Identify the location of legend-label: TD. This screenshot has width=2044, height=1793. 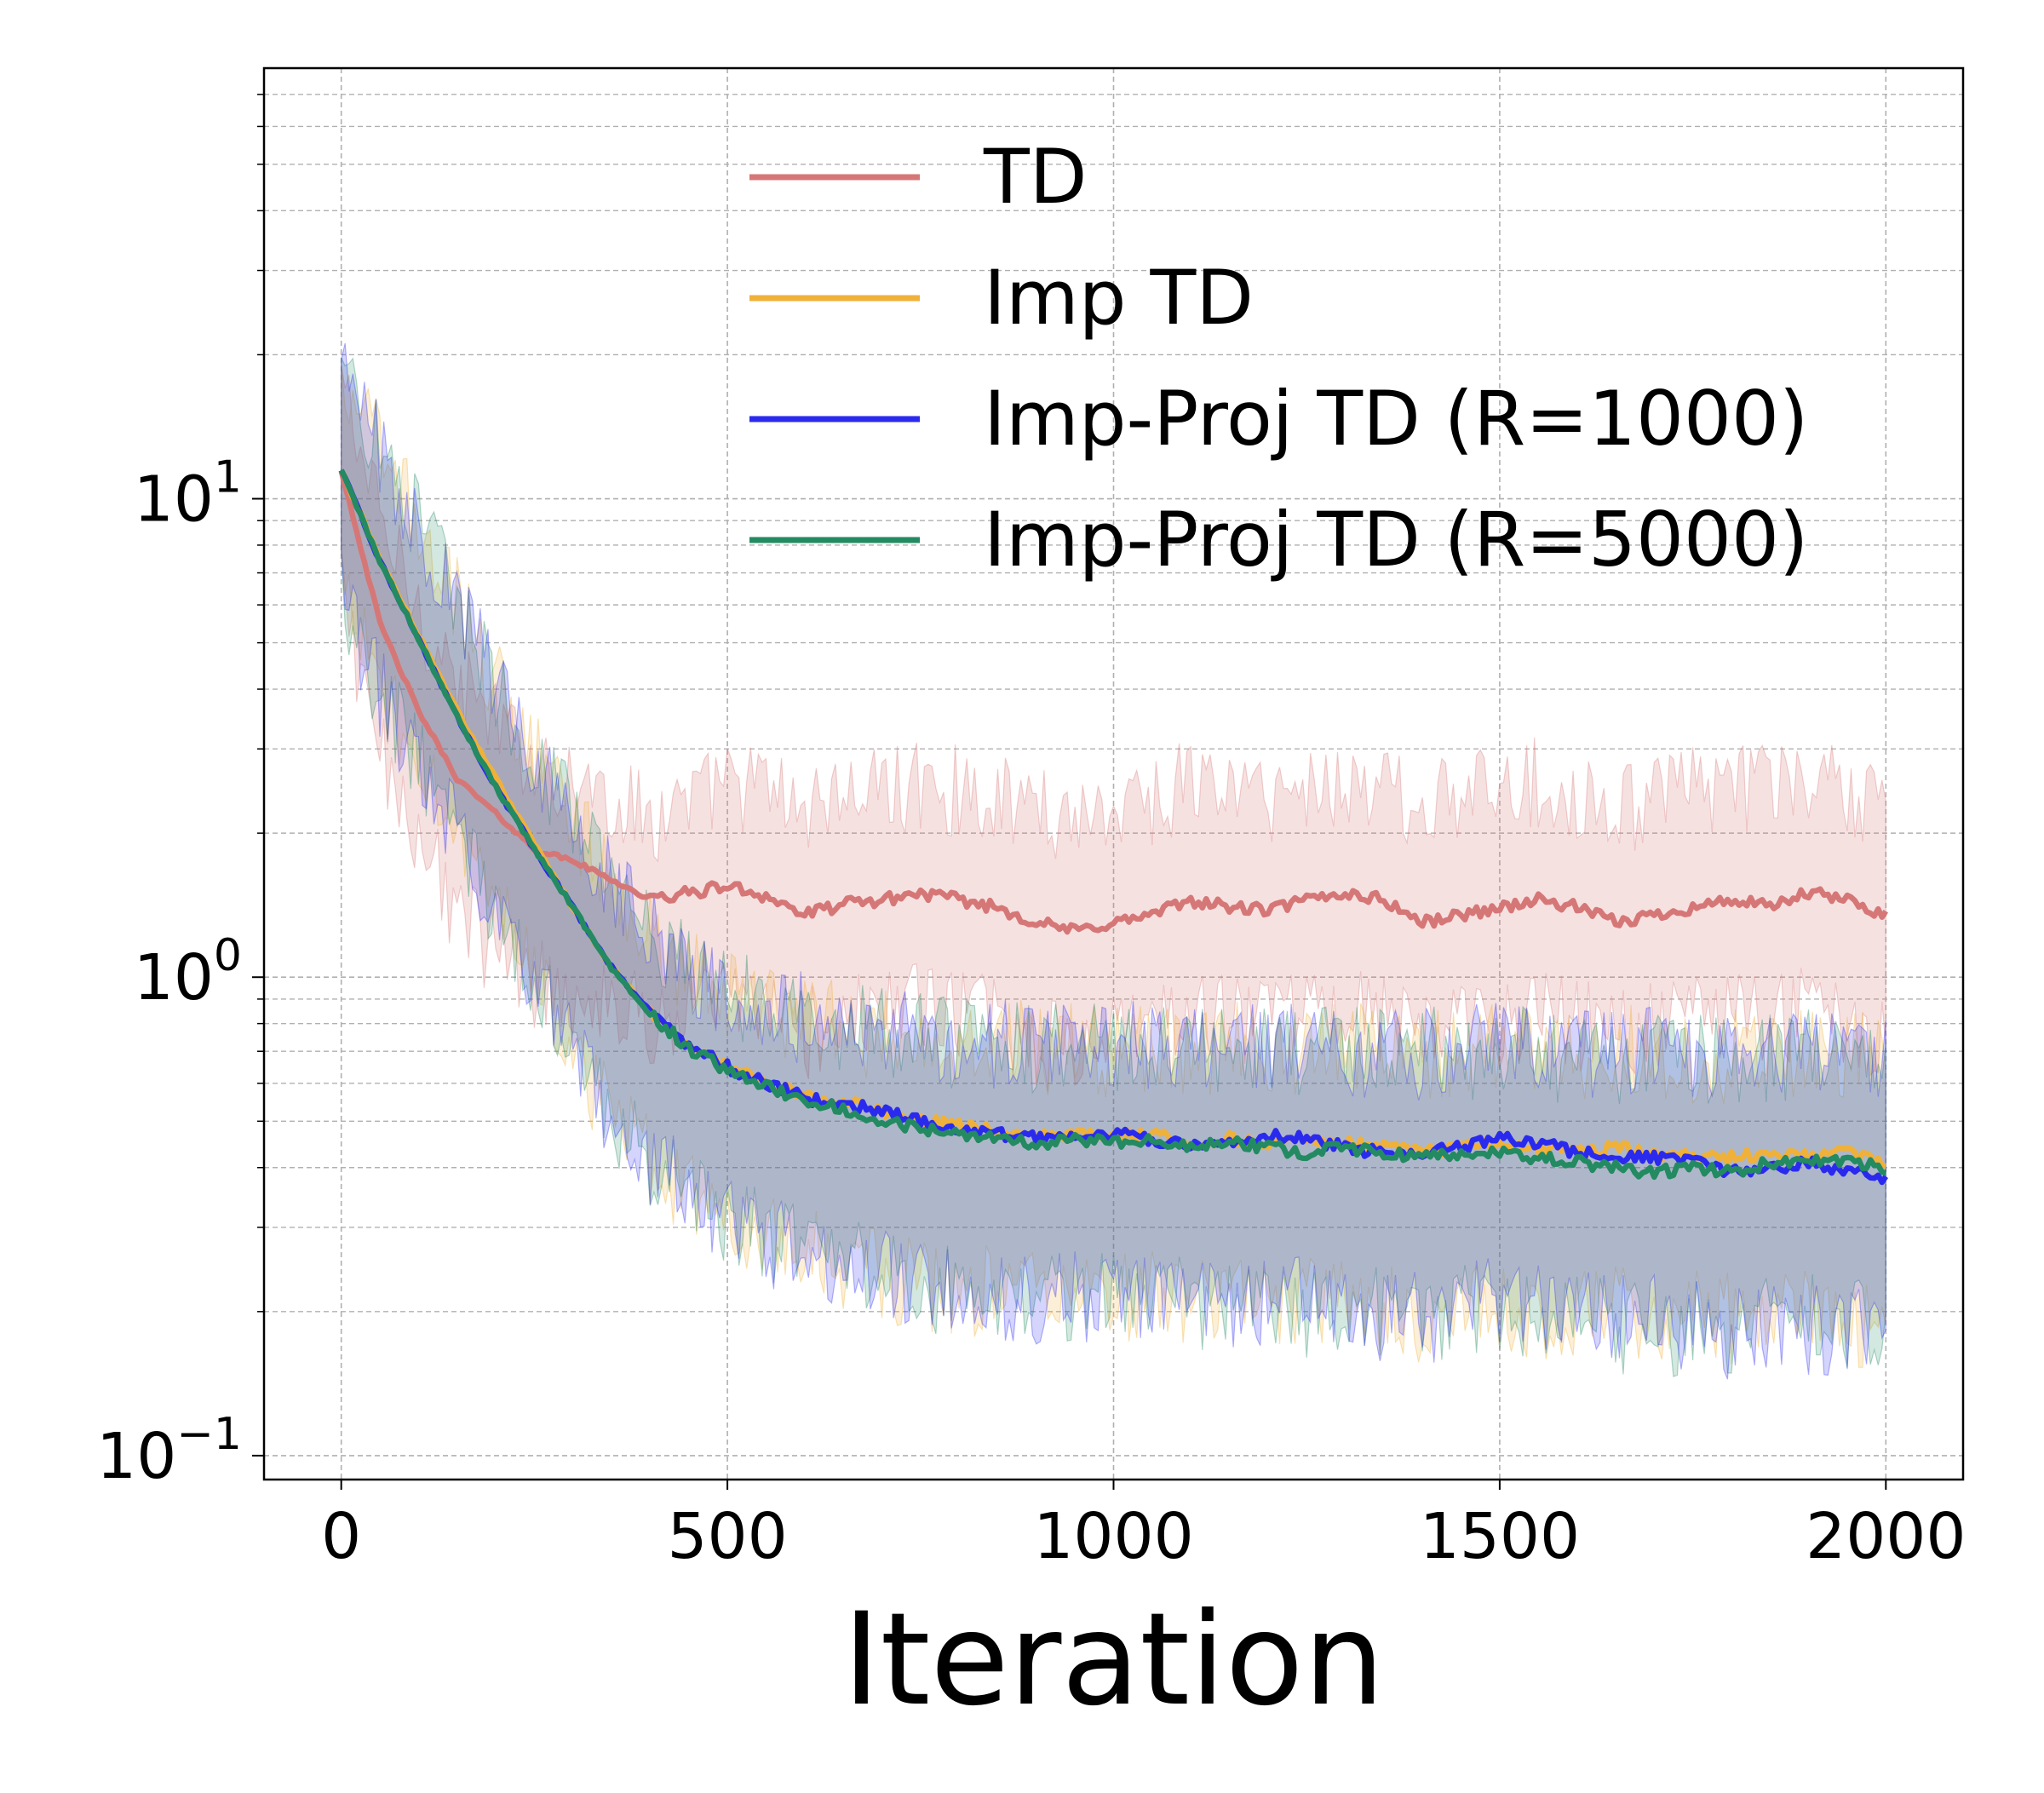
(1035, 177).